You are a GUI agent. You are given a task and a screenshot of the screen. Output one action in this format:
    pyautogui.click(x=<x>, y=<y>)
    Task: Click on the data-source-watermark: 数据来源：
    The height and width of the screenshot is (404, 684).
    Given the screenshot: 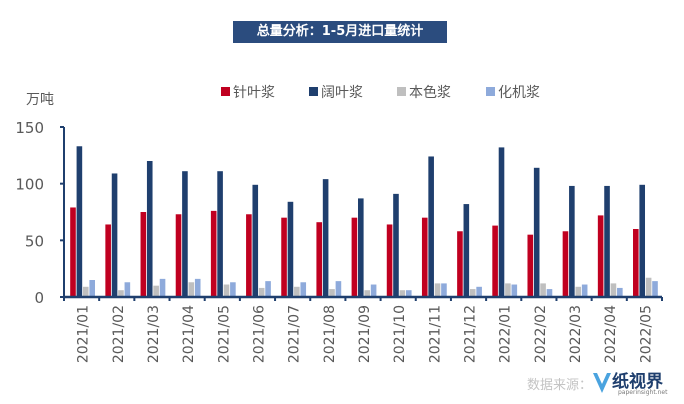 What is the action you would take?
    pyautogui.click(x=560, y=385)
    